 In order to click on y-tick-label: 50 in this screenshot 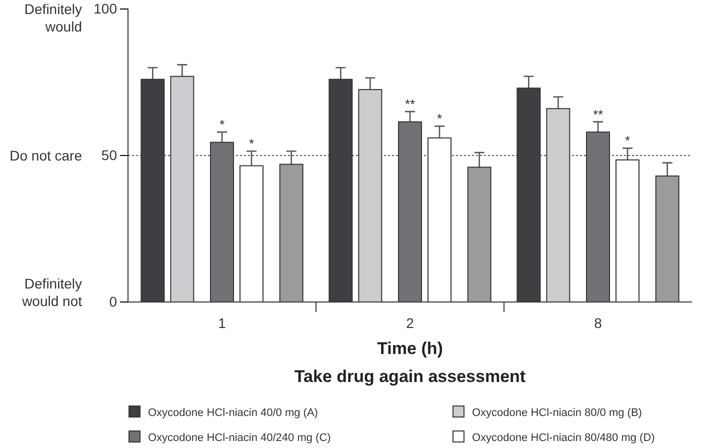, I will do `click(109, 154)`.